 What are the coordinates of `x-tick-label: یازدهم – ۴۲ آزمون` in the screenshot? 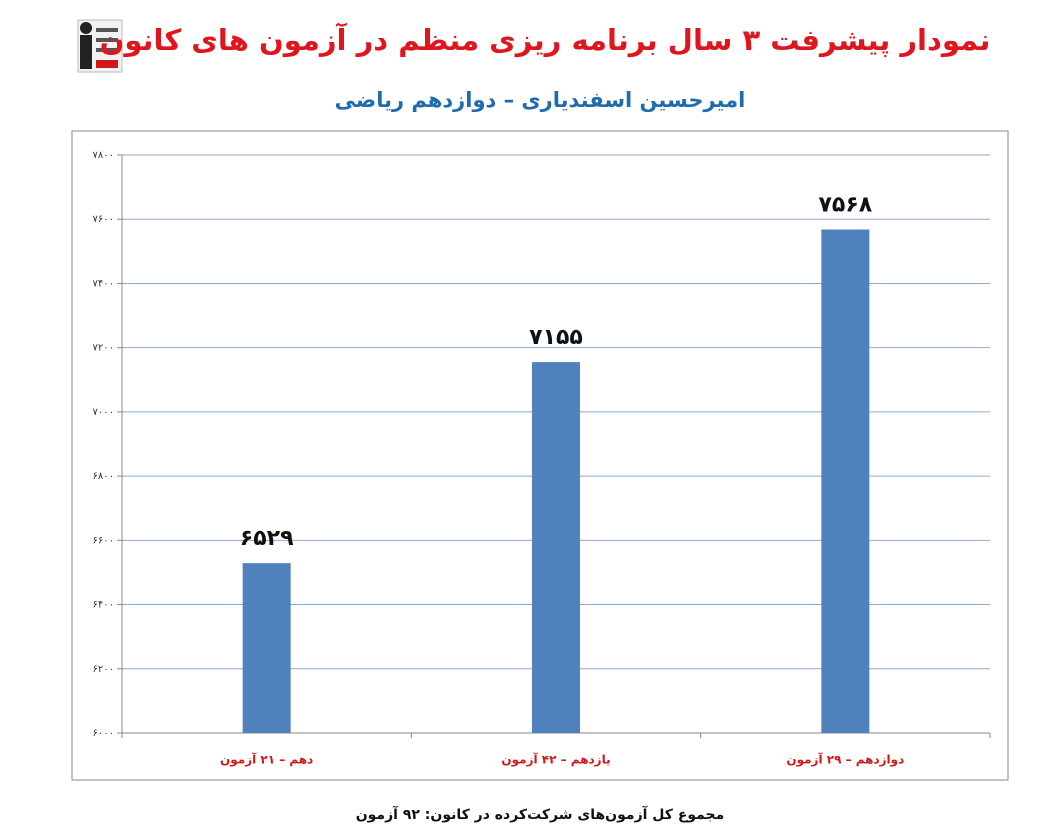 It's located at (555, 760).